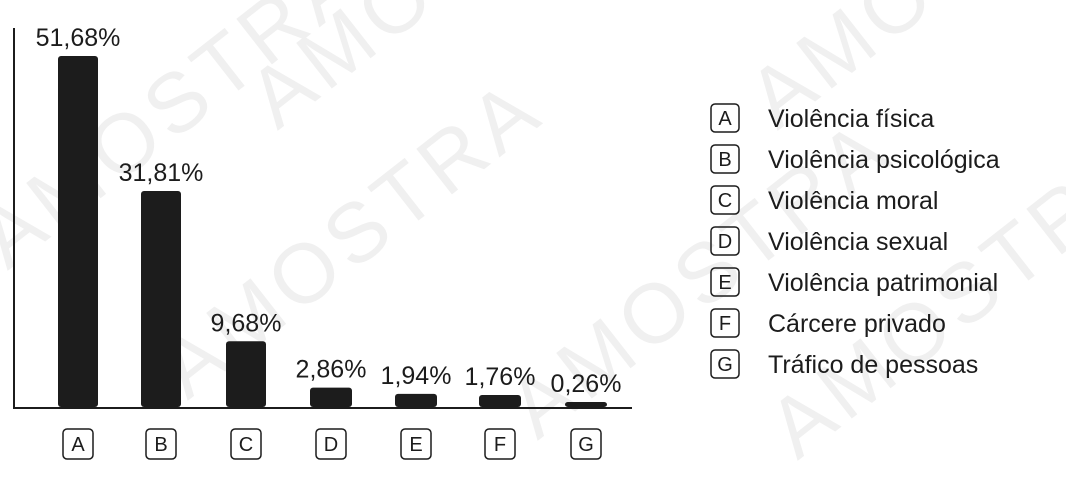 This screenshot has height=477, width=1066. Describe the element at coordinates (858, 242) in the screenshot. I see `legend-label-d: Violência sexual` at that location.